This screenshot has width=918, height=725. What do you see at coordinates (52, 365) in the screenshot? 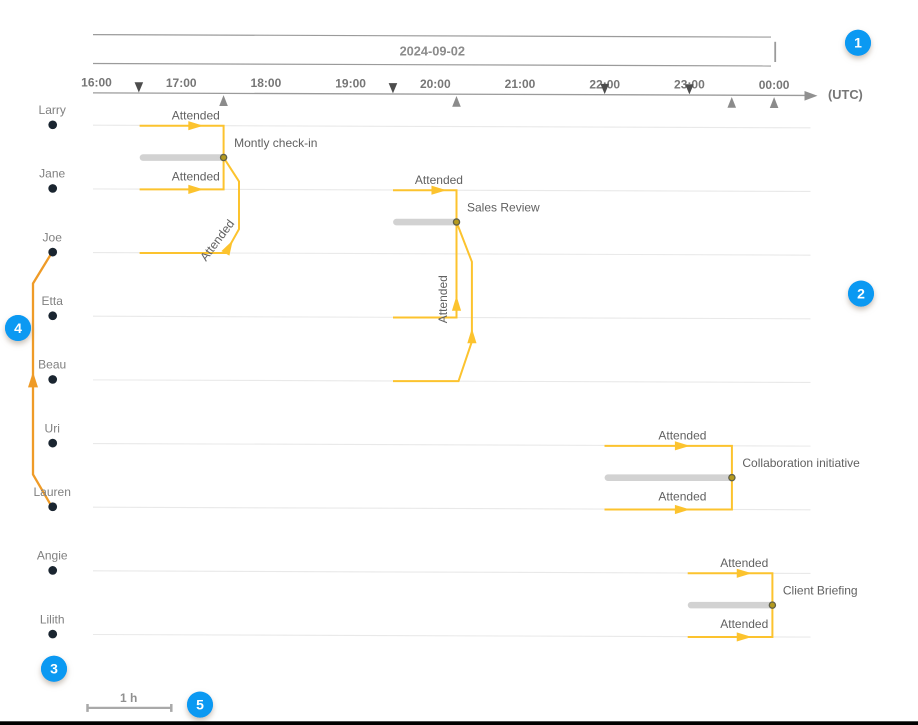
I see `svg-text: Beau` at bounding box center [52, 365].